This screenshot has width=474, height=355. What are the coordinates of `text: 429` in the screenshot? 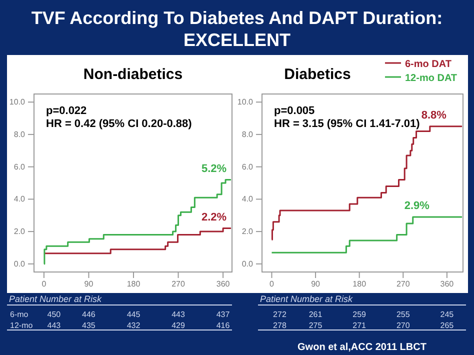 It's located at (179, 325).